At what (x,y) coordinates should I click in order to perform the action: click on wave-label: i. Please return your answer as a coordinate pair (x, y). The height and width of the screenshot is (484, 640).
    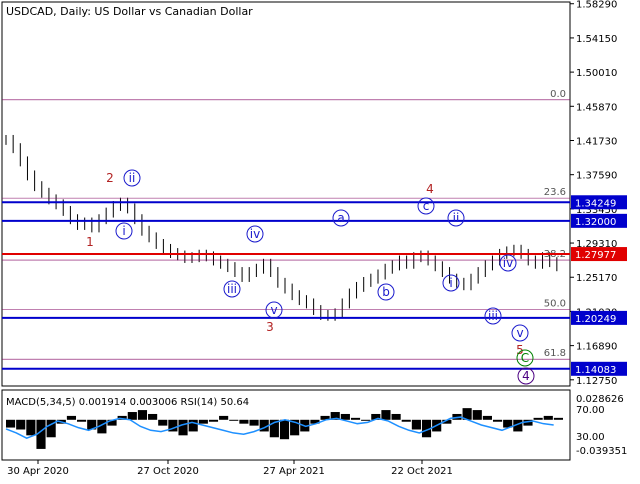
    Looking at the image, I should click on (123, 231).